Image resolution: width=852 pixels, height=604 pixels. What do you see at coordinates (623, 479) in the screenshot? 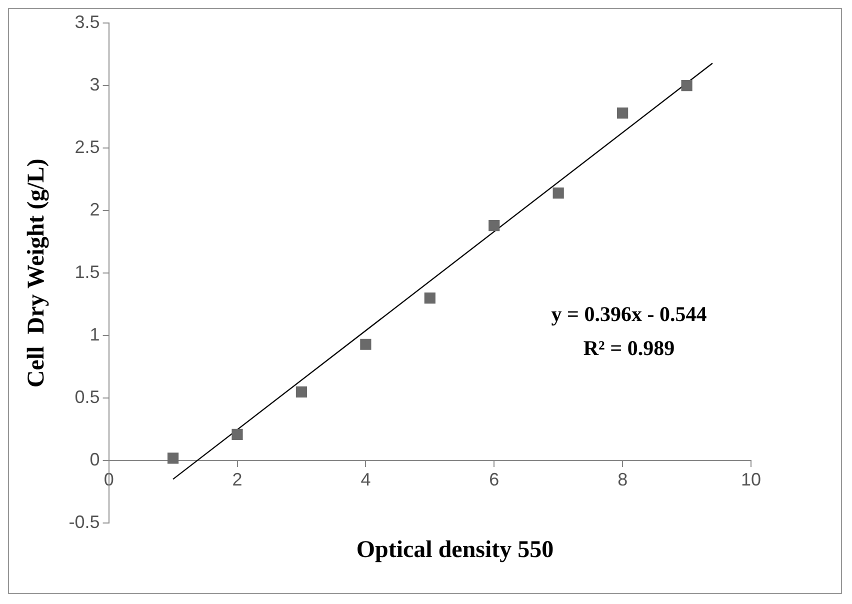
I see `x-tick-label: 8` at bounding box center [623, 479].